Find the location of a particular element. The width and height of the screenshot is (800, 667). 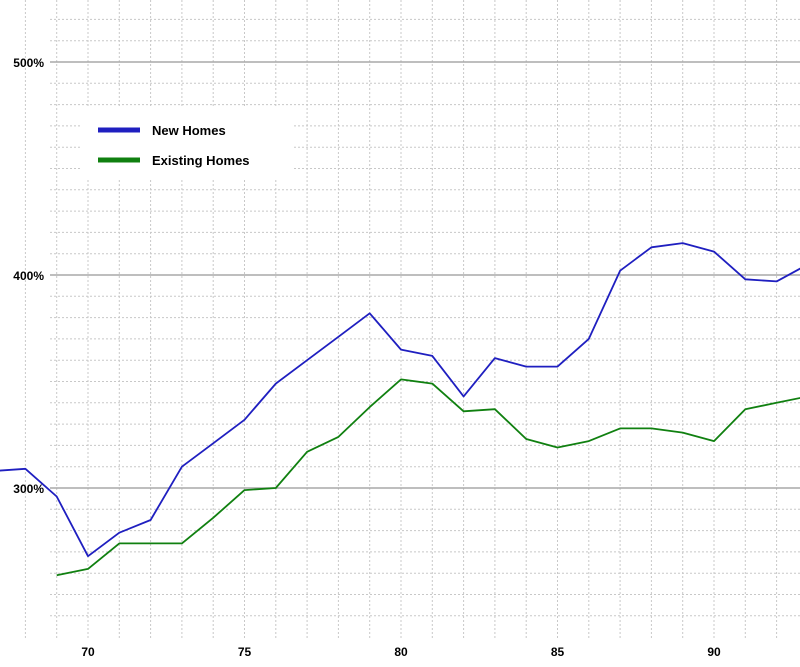

x-tick-label: 90 is located at coordinates (714, 652).